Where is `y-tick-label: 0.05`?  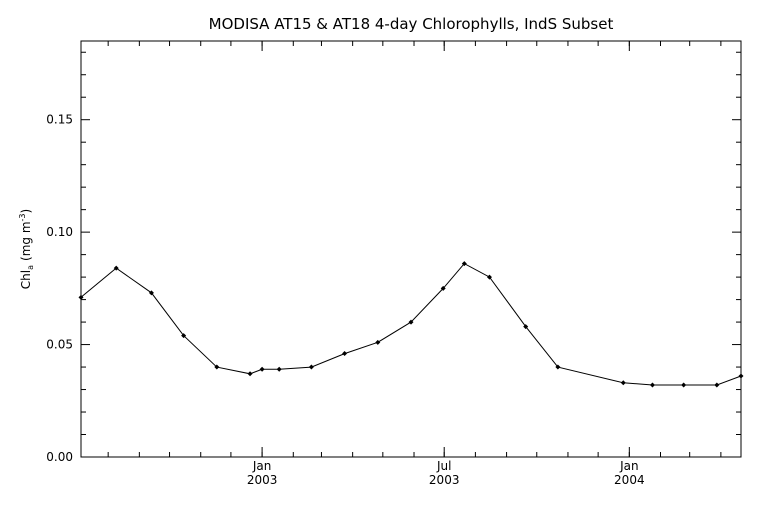
y-tick-label: 0.05 is located at coordinates (59, 345).